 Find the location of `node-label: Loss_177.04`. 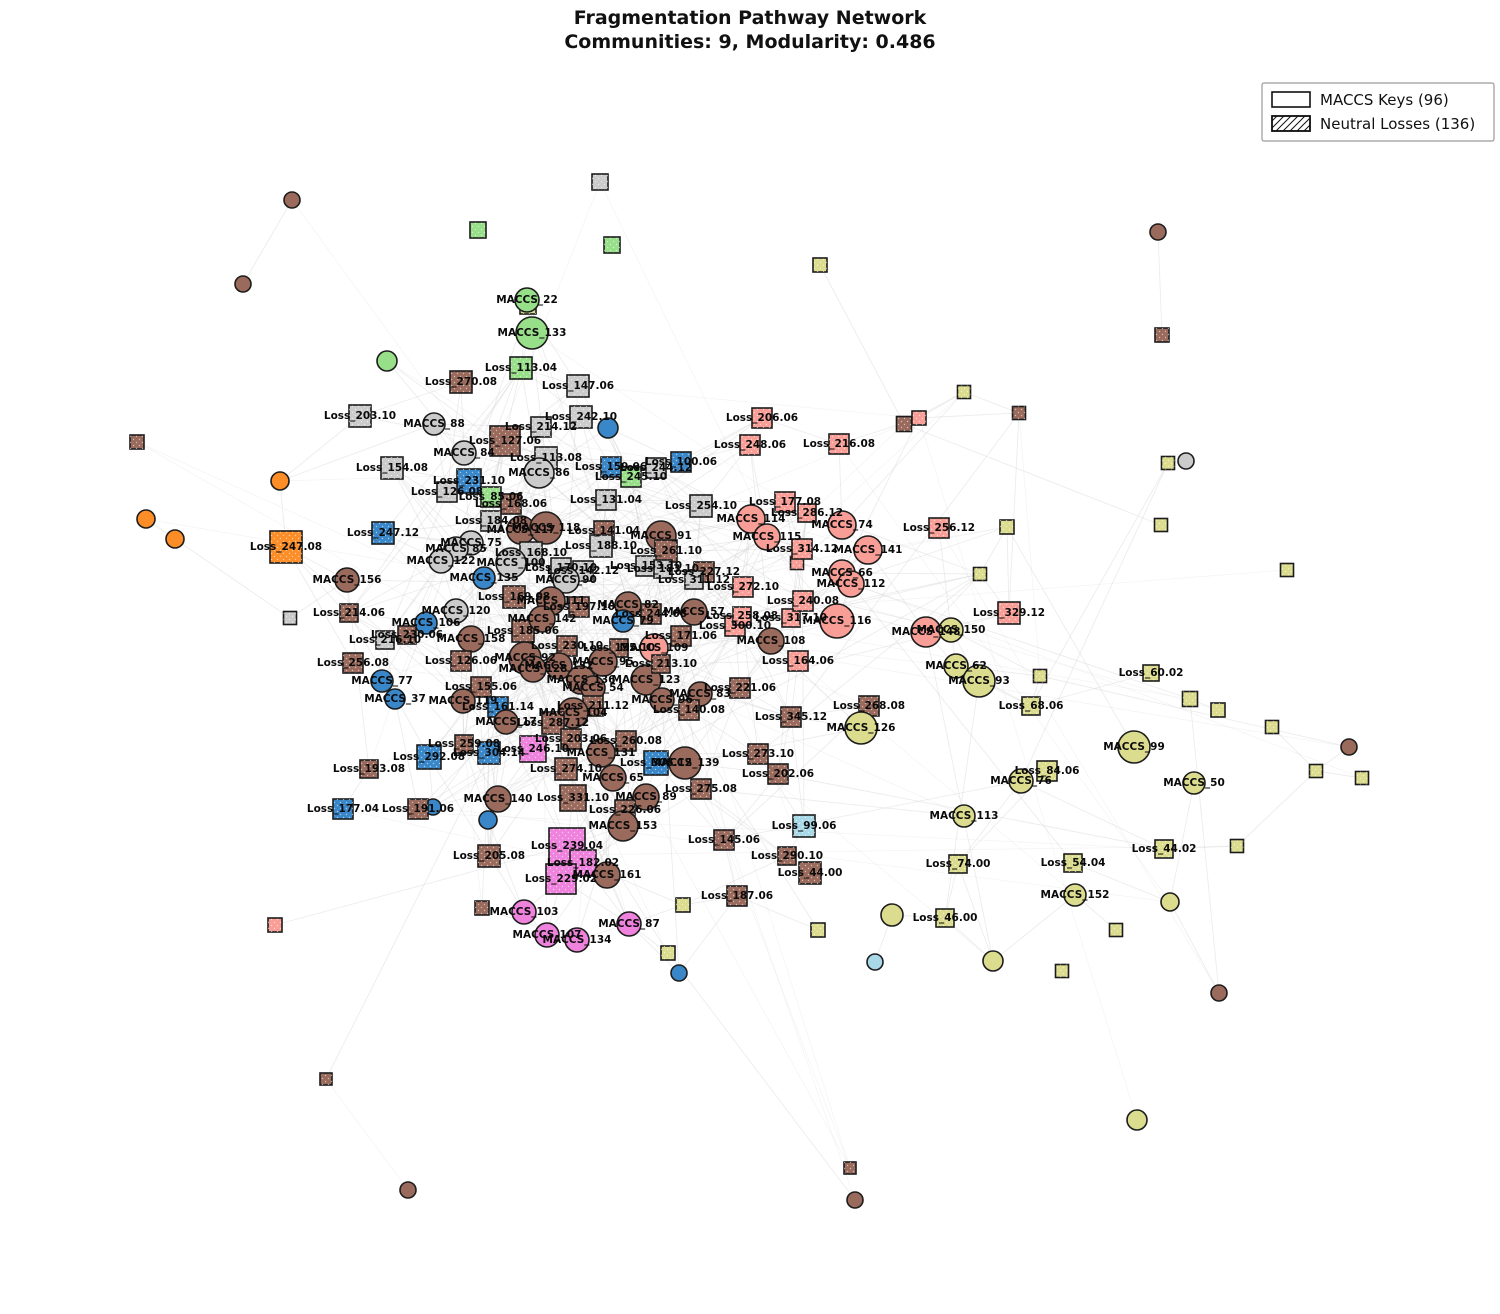

node-label: Loss_177.04 is located at coordinates (343, 809).